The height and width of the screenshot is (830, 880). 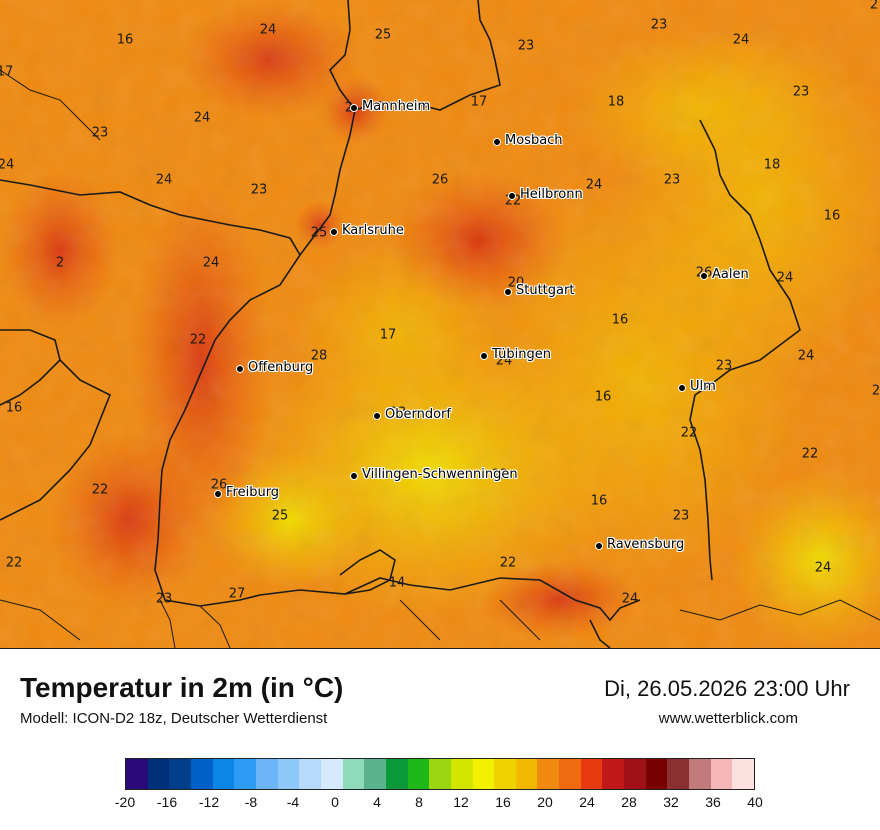 What do you see at coordinates (551, 194) in the screenshot?
I see `city-label: Heilbronn` at bounding box center [551, 194].